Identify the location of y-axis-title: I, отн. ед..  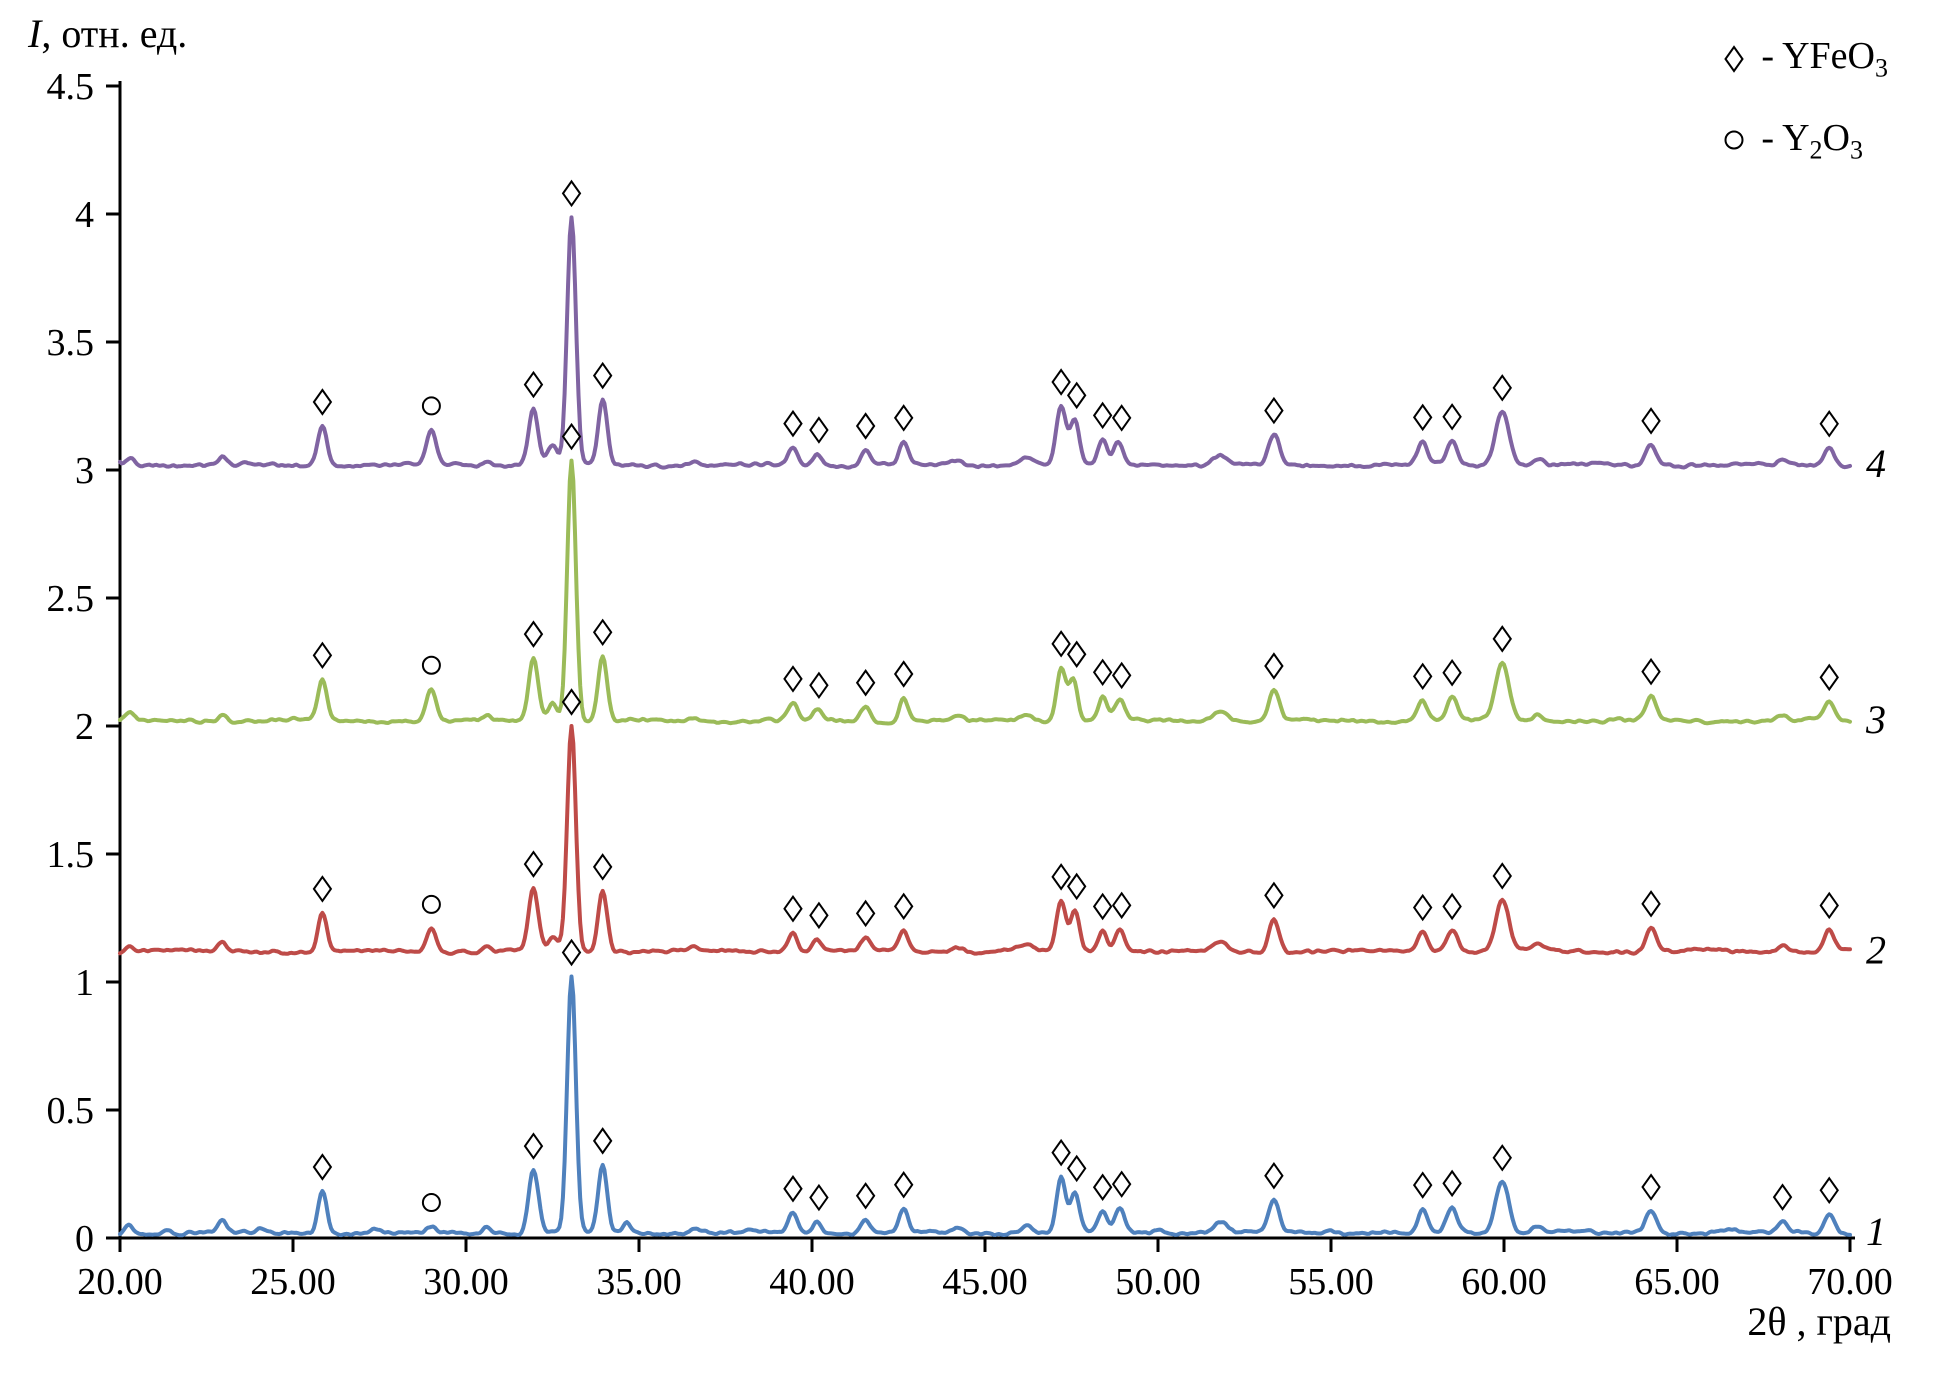
(107, 33).